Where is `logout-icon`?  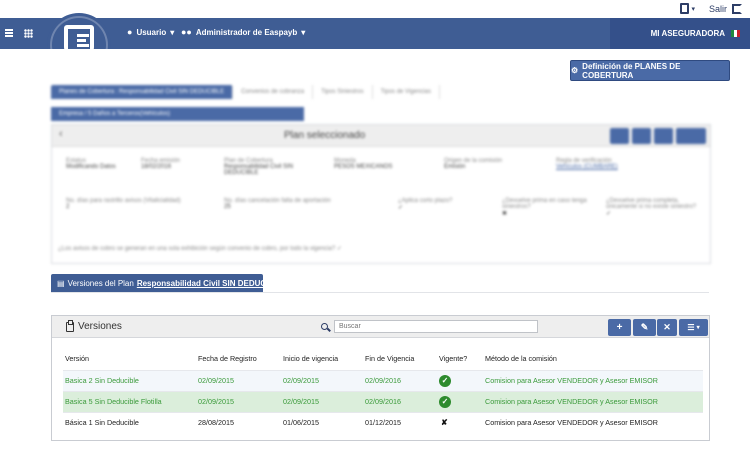
logout-icon is located at coordinates (737, 8).